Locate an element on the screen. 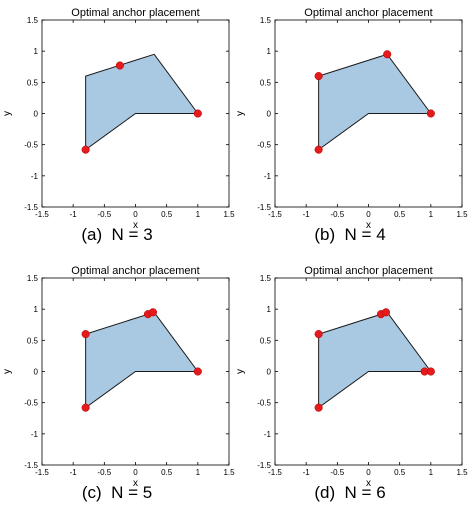 This screenshot has height=515, width=469. caption-d: (d) N = 6 is located at coordinates (350, 492).